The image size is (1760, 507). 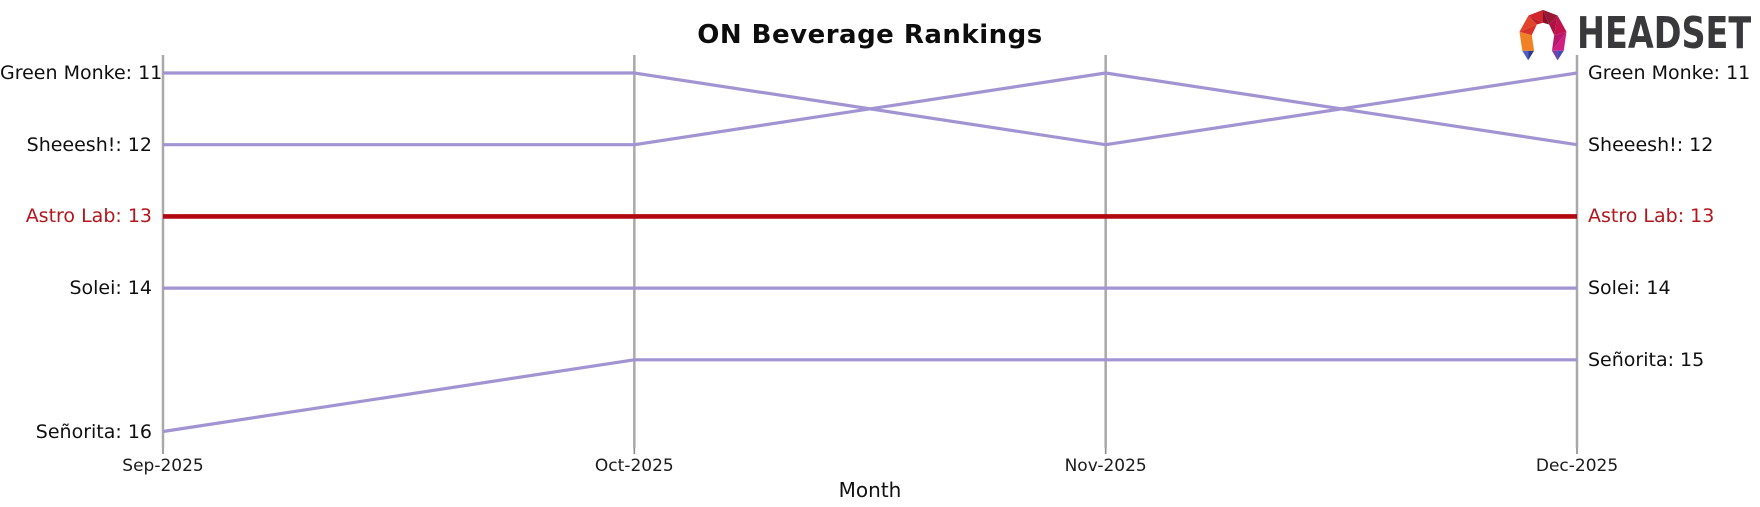 I want to click on series-label-left-senorita: Señorita: 16, so click(x=93, y=431).